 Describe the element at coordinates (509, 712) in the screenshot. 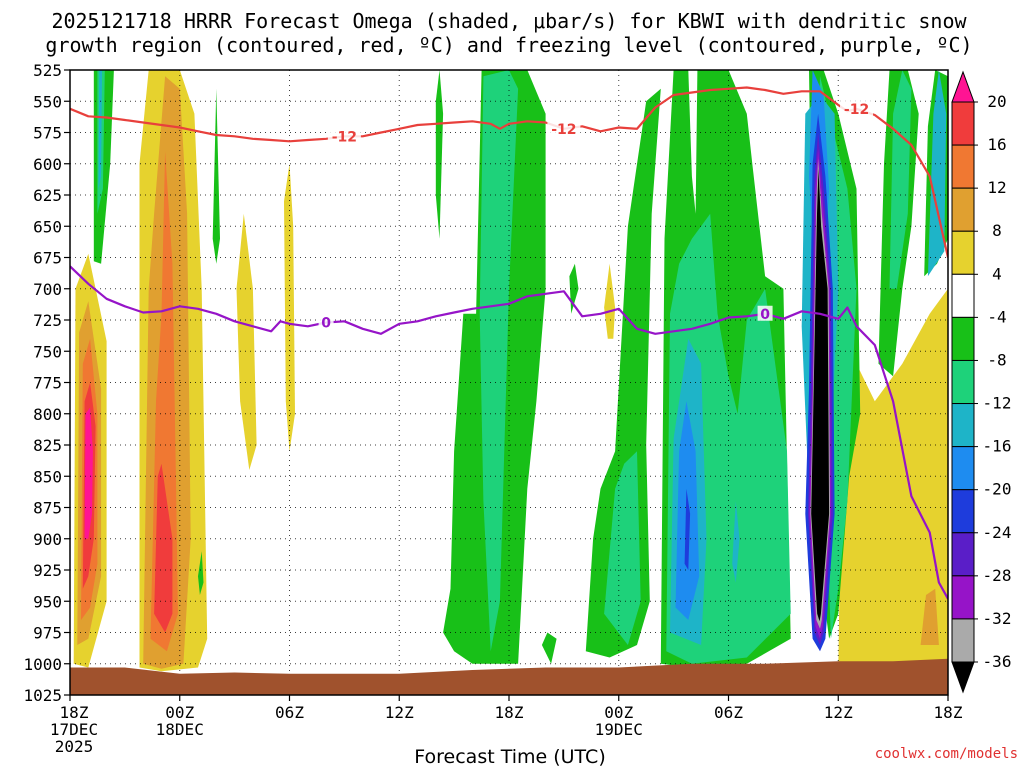

I see `x-tick-label-24-0: 18Z` at that location.